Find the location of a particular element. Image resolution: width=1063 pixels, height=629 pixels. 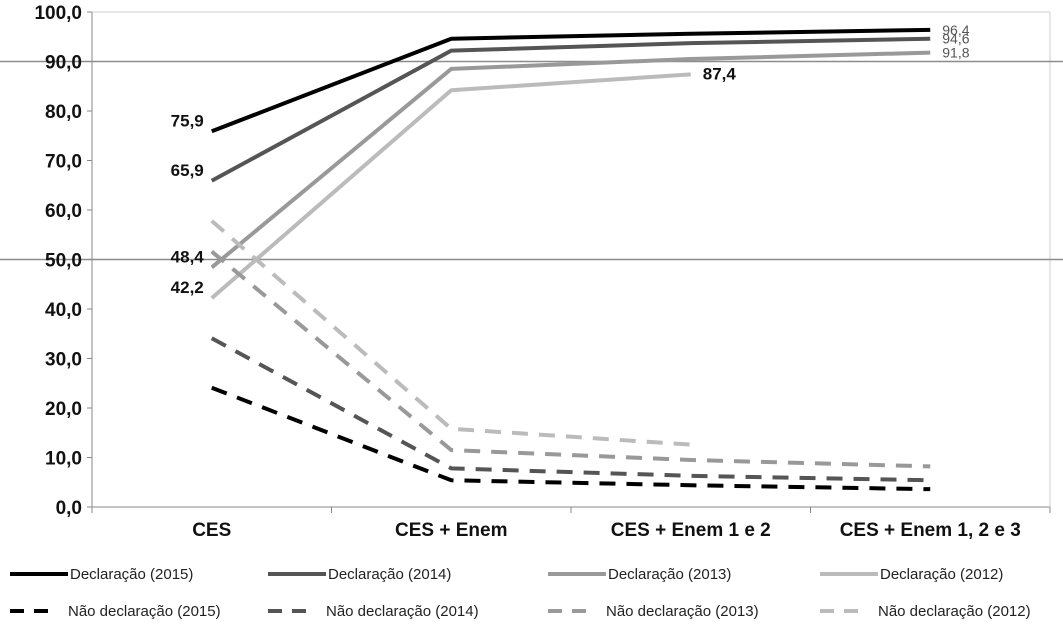

x-category-label: CES + Enem is located at coordinates (451, 530).